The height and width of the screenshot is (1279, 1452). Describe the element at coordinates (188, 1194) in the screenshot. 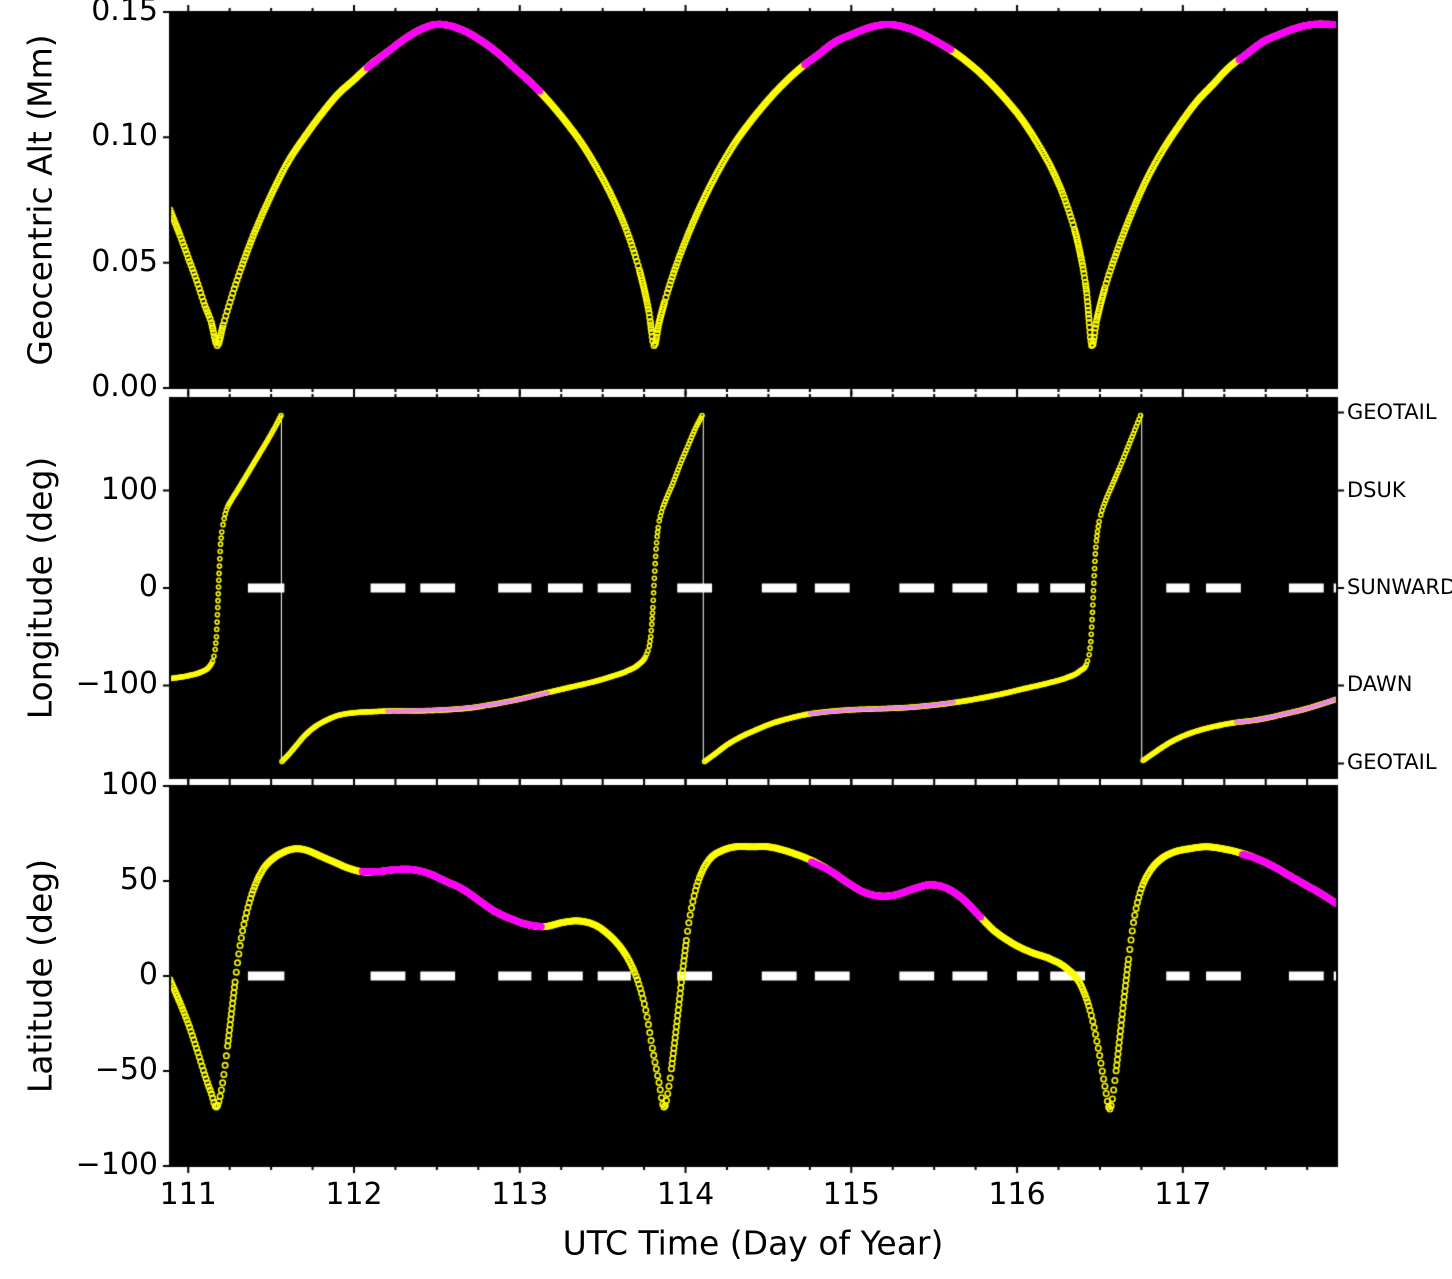

I see `x-tick-label: 111` at that location.